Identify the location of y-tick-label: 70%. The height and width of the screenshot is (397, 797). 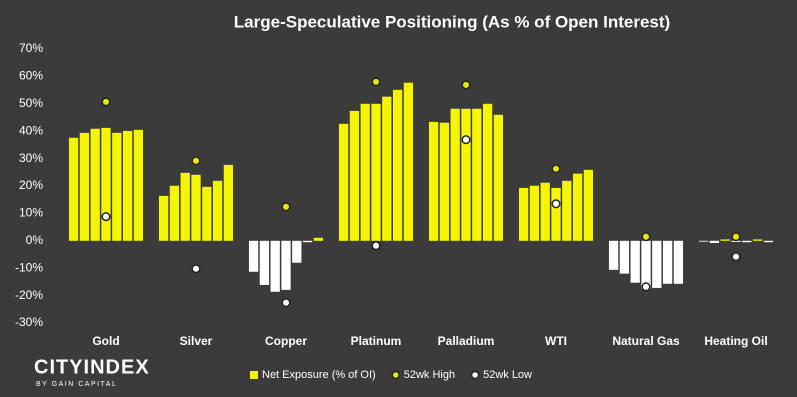
(31, 48).